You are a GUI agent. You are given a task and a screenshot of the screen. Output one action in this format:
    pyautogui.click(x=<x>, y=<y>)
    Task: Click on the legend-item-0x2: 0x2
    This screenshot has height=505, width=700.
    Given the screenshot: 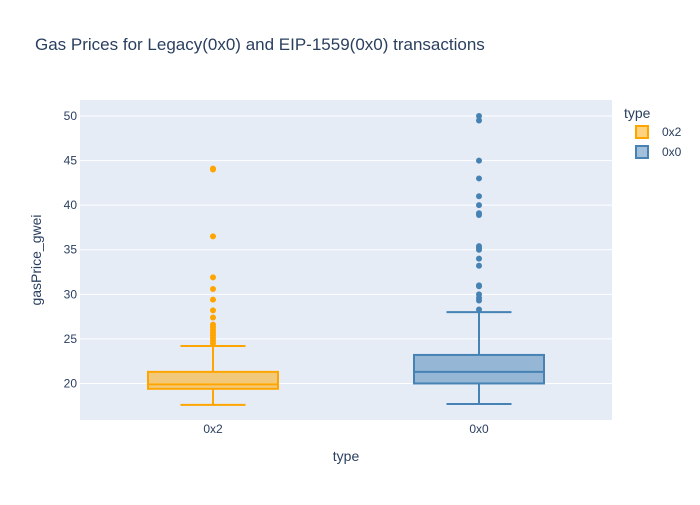 What is the action you would take?
    pyautogui.click(x=658, y=132)
    